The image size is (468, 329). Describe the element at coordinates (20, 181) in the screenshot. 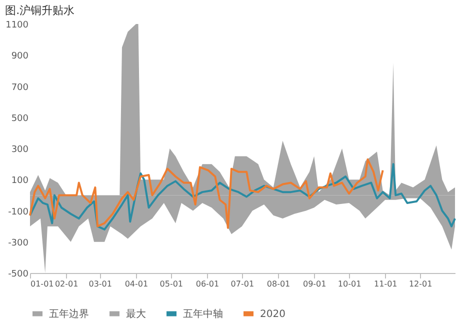

I see `y-tick-label: 100` at that location.